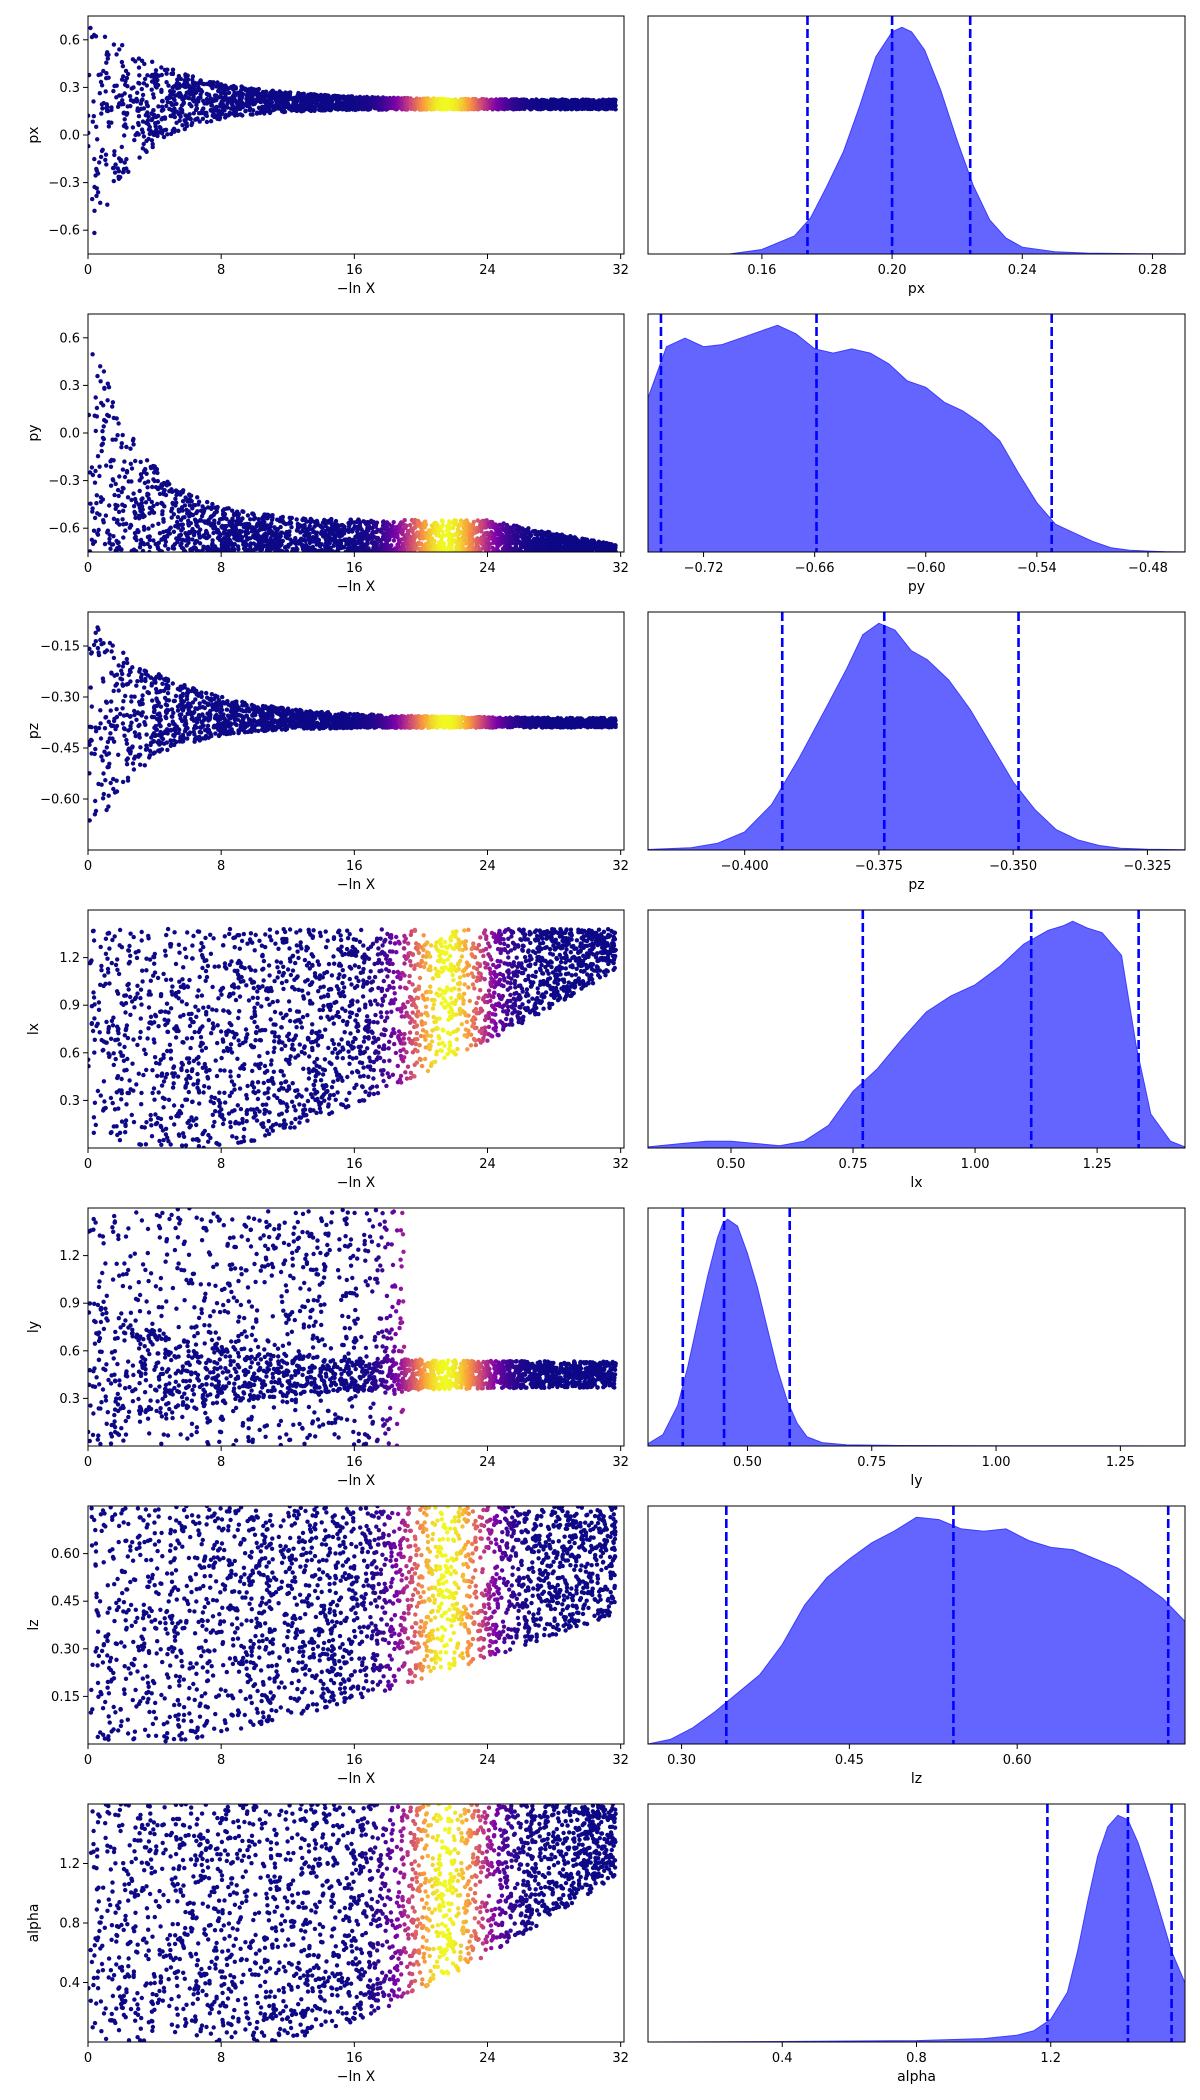 Image resolution: width=1200 pixels, height=2100 pixels. What do you see at coordinates (916, 289) in the screenshot?
I see `x-axis-label: px` at bounding box center [916, 289].